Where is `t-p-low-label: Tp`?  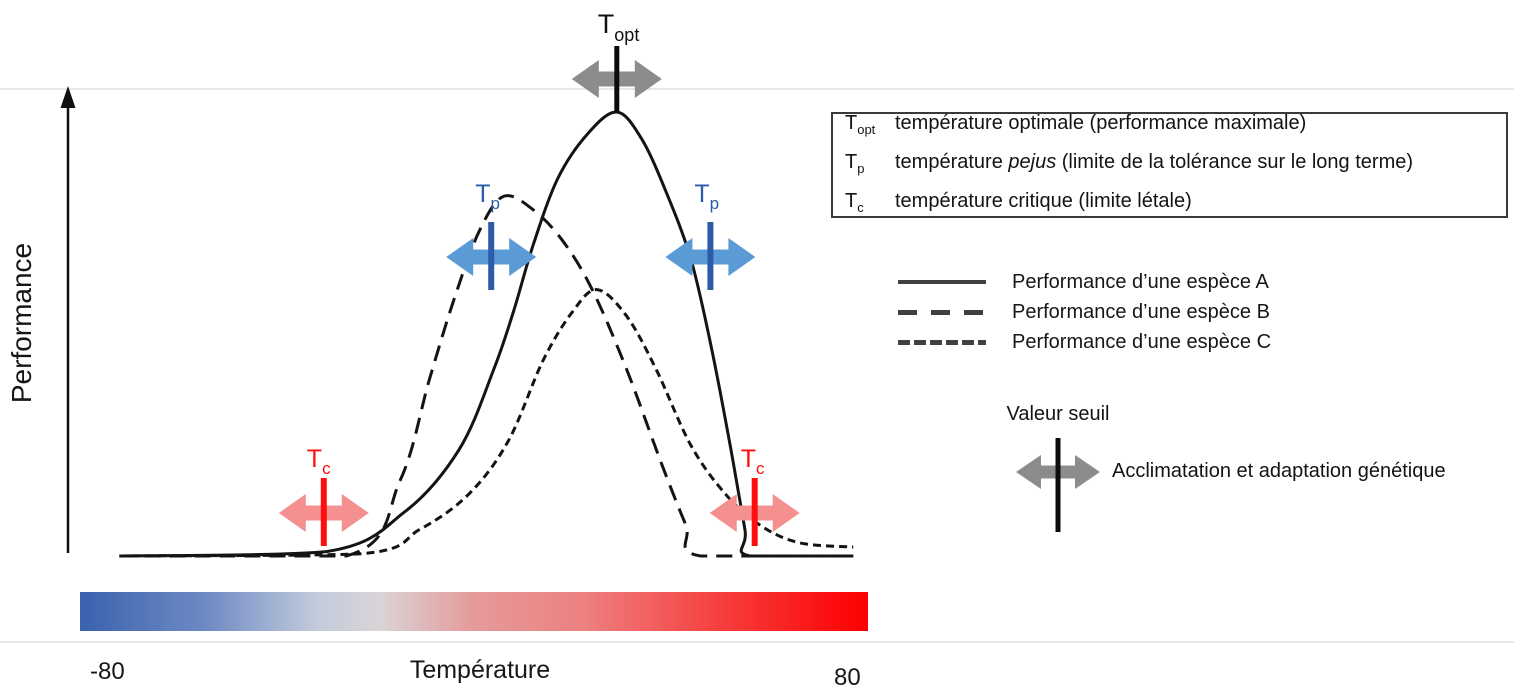 t-p-low-label: Tp is located at coordinates (487, 196).